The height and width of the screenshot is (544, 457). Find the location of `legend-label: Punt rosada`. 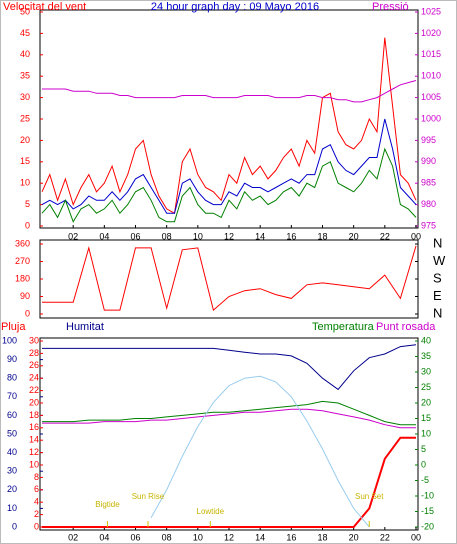

legend-label: Punt rosada is located at coordinates (406, 327).